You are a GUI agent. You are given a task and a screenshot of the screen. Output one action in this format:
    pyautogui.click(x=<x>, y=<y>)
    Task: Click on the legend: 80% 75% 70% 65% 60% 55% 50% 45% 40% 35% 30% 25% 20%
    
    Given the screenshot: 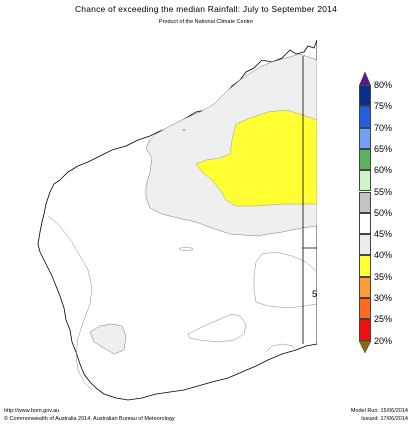 What is the action you would take?
    pyautogui.click(x=385, y=217)
    